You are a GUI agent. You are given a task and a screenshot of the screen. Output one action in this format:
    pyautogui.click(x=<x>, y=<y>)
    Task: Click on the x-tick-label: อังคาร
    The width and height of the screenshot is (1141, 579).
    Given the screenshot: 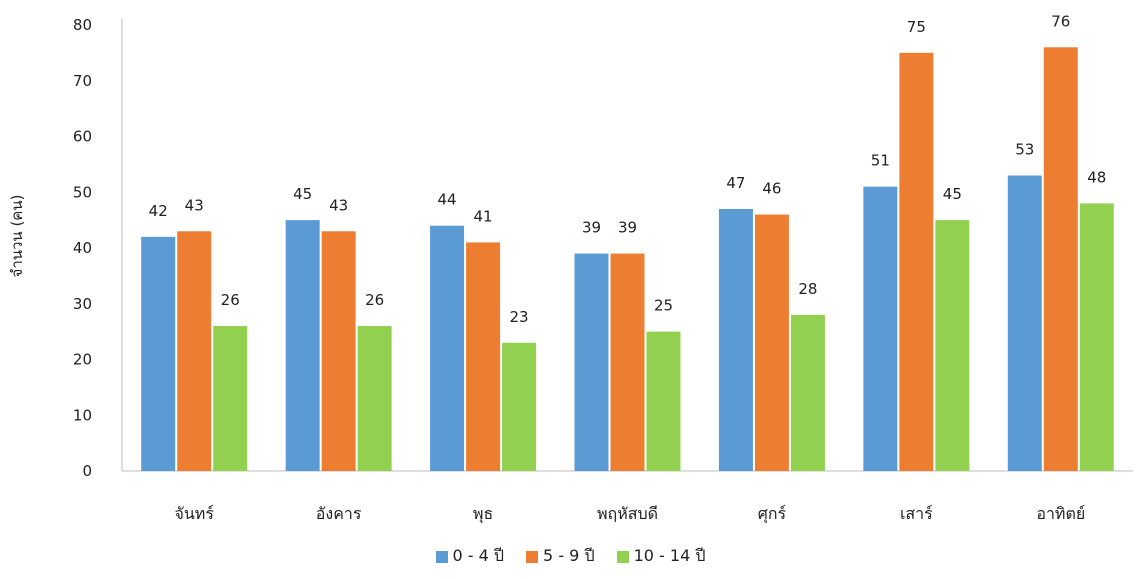 What is the action you would take?
    pyautogui.click(x=339, y=513)
    